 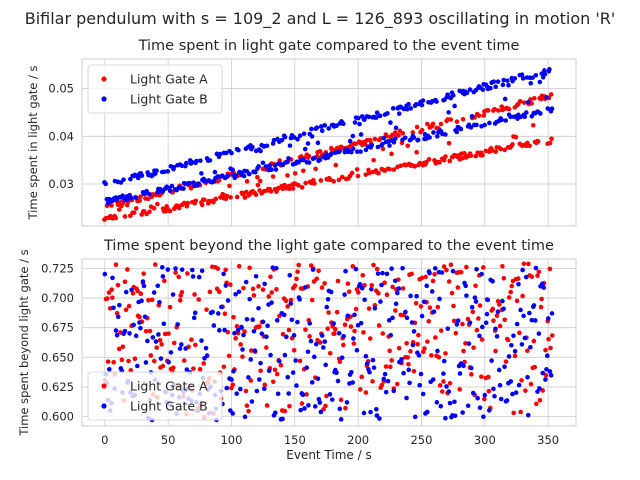 I want to click on x-tick-label: 300, so click(x=485, y=440).